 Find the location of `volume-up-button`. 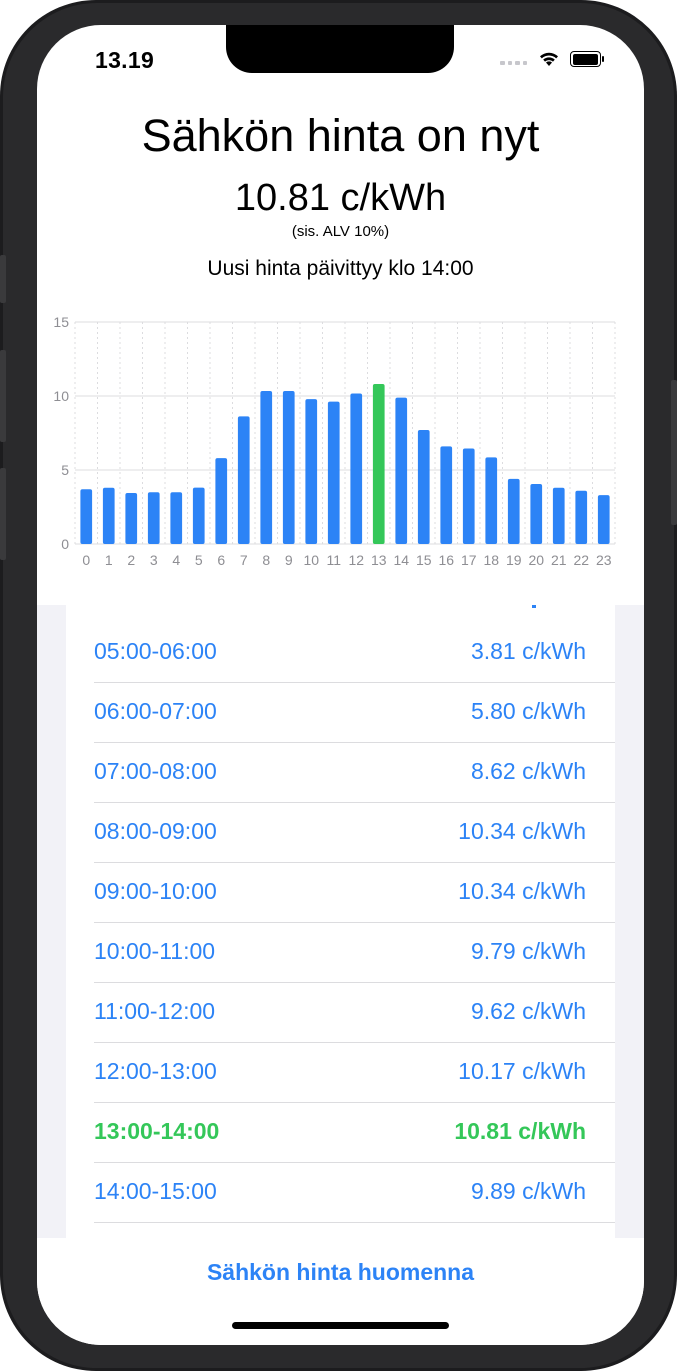

volume-up-button is located at coordinates (3, 396).